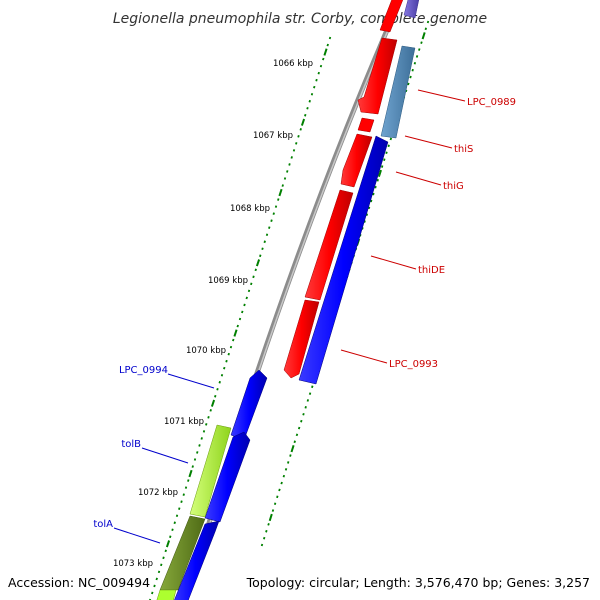  What do you see at coordinates (158, 493) in the screenshot?
I see `scale-label: 1072 kbp` at bounding box center [158, 493].